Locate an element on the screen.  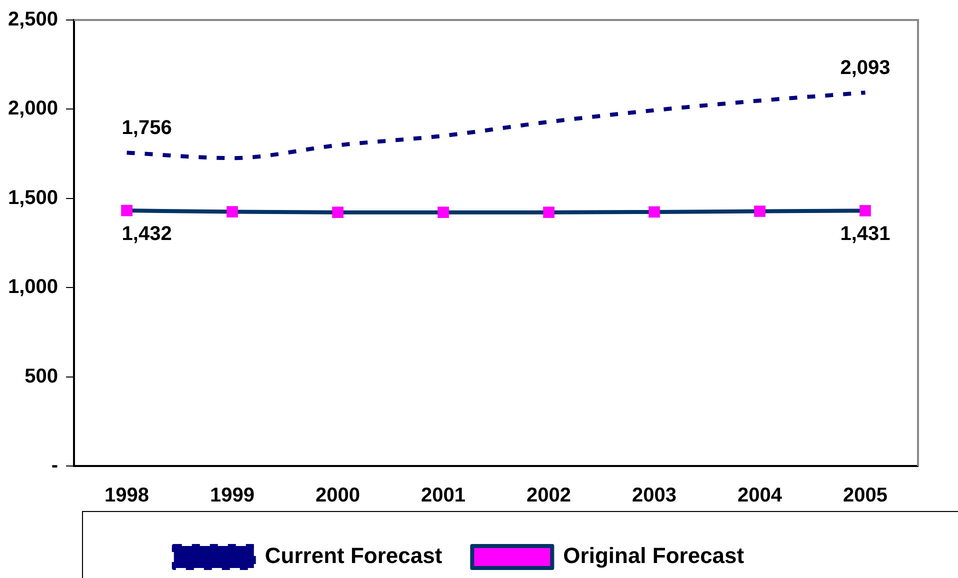
y-tick-label: 2,000 is located at coordinates (33, 109).